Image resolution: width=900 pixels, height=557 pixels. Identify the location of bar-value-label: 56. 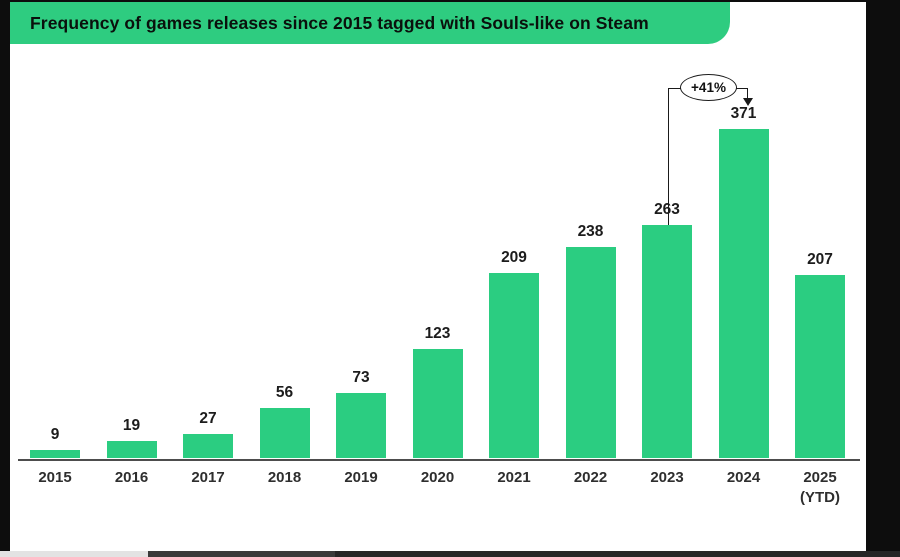
(284, 392).